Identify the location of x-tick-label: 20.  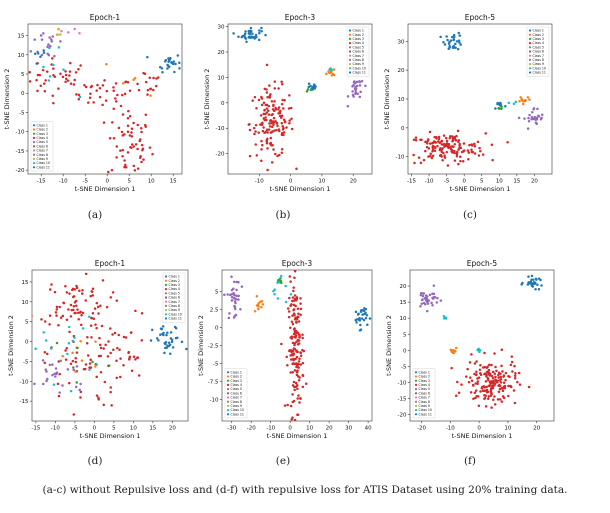
(172, 429).